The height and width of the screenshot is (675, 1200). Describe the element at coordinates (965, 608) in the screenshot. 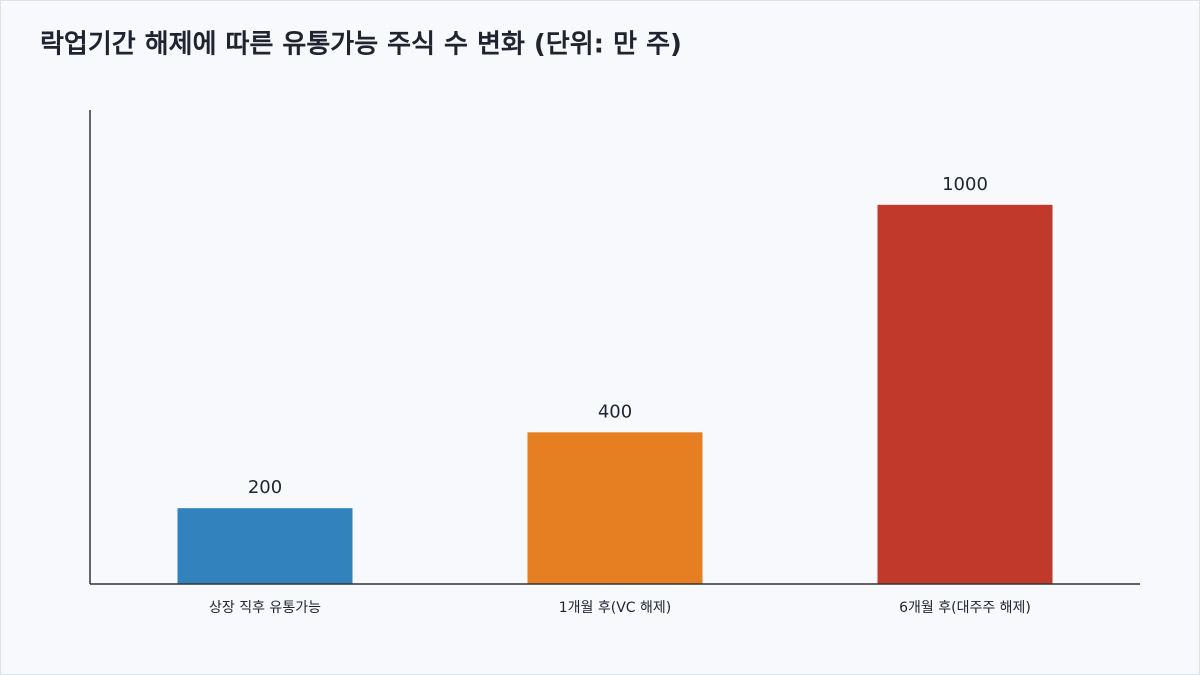

I see `x-tick-label: 6개월 후(대주주 해제)` at that location.